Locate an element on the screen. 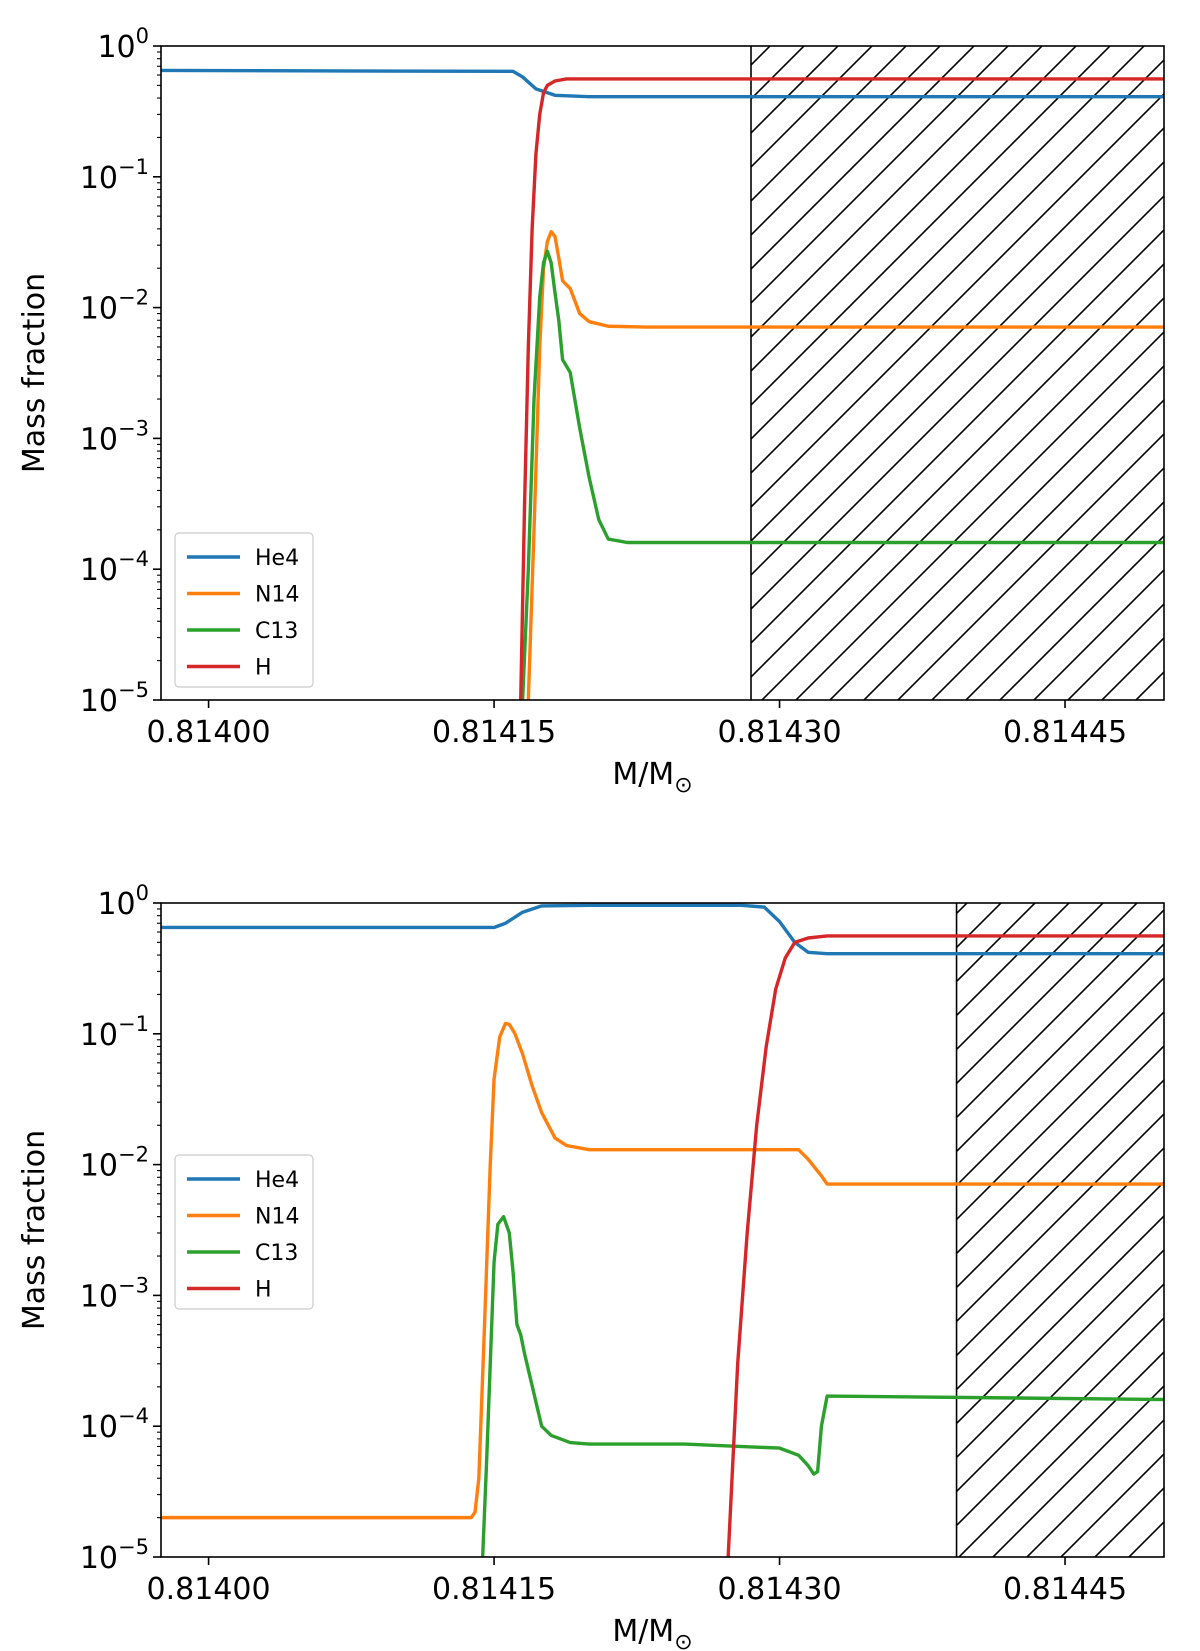  series-line-h is located at coordinates (945, 1245).